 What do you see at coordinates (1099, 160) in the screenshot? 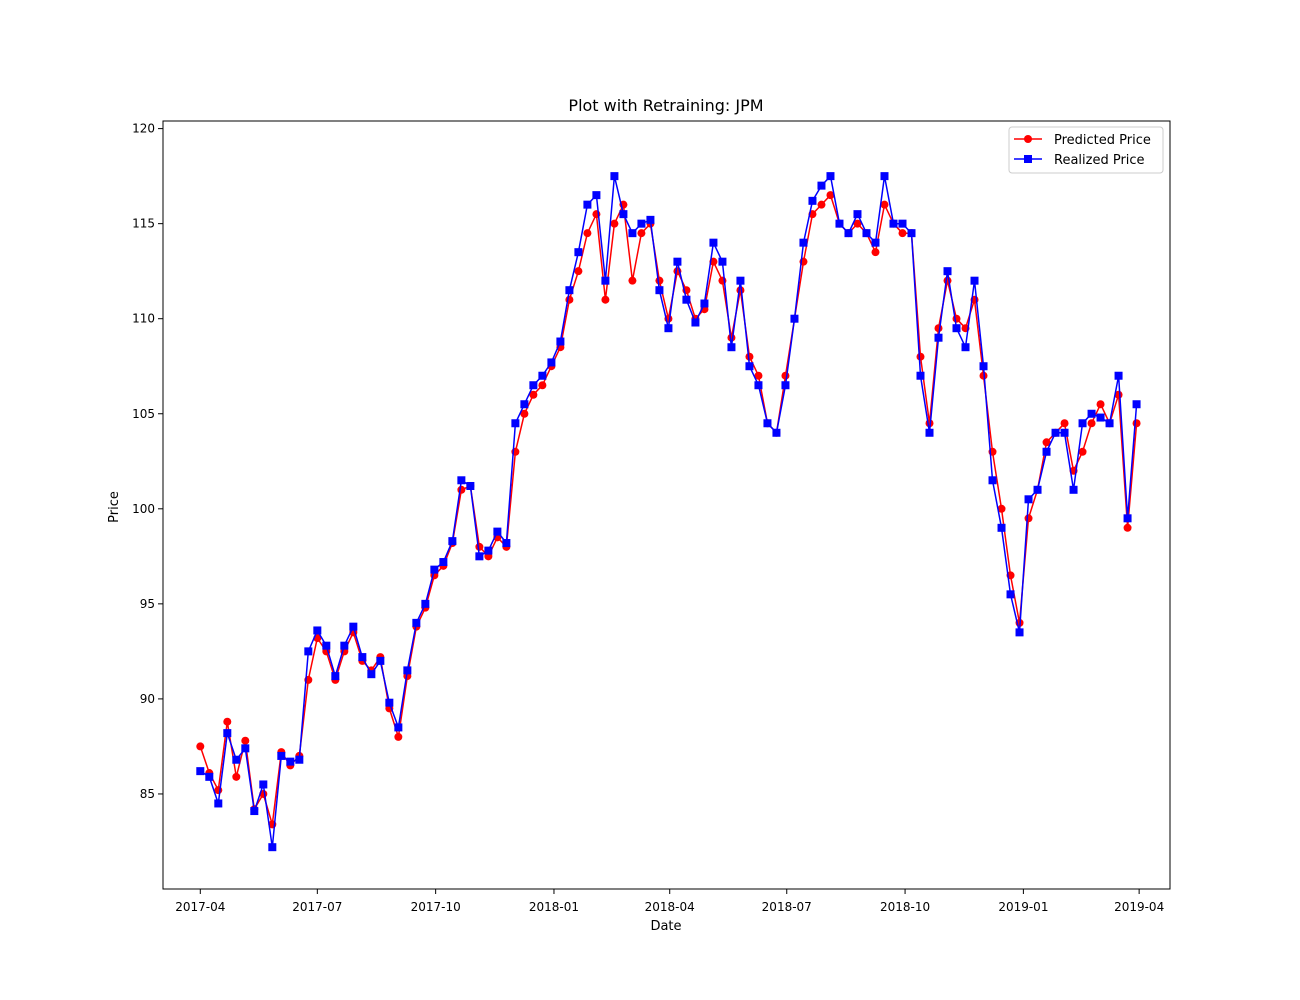
I see `legend-label-realized: Realized Price` at bounding box center [1099, 160].